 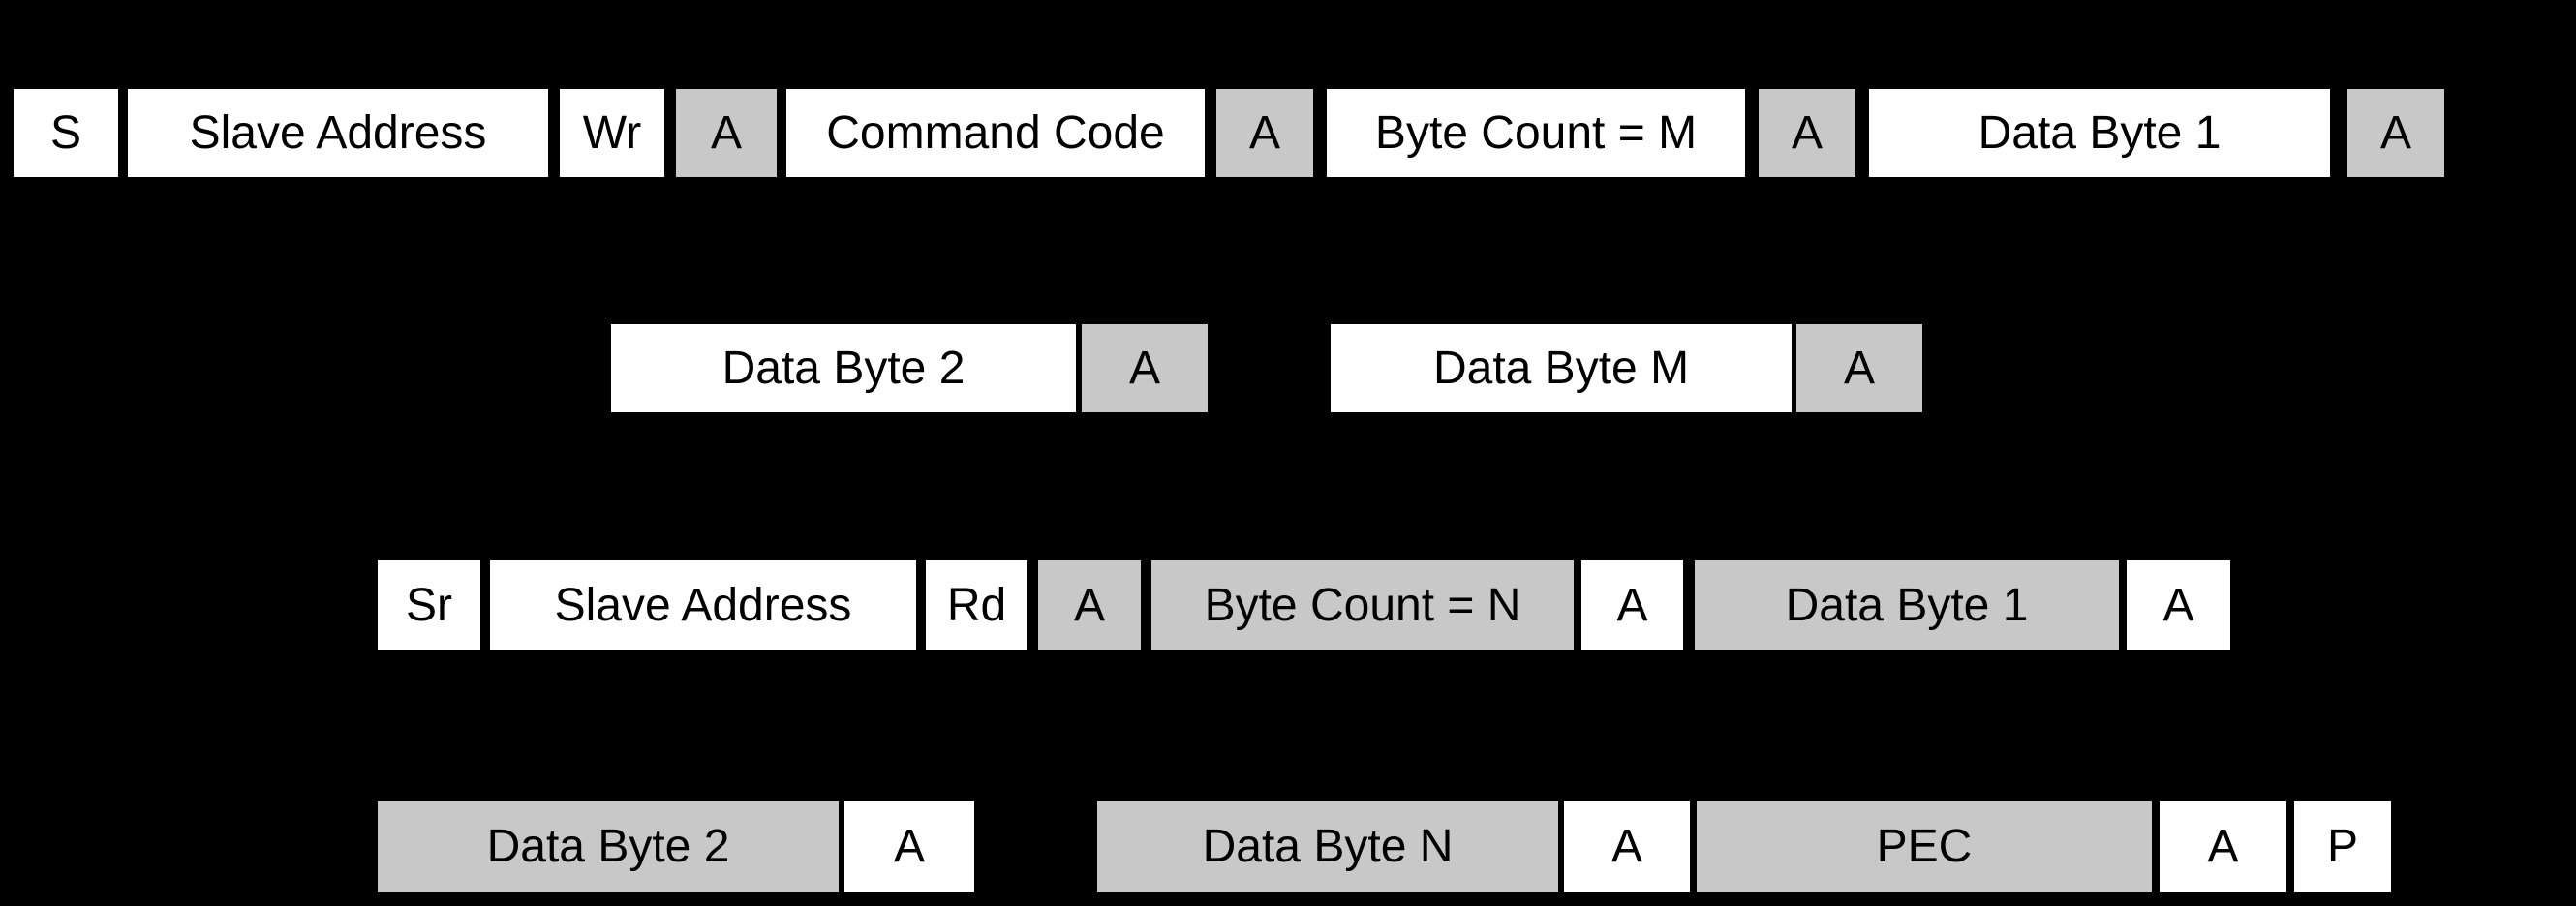 What do you see at coordinates (995, 133) in the screenshot?
I see `field-command-code: Command Code` at bounding box center [995, 133].